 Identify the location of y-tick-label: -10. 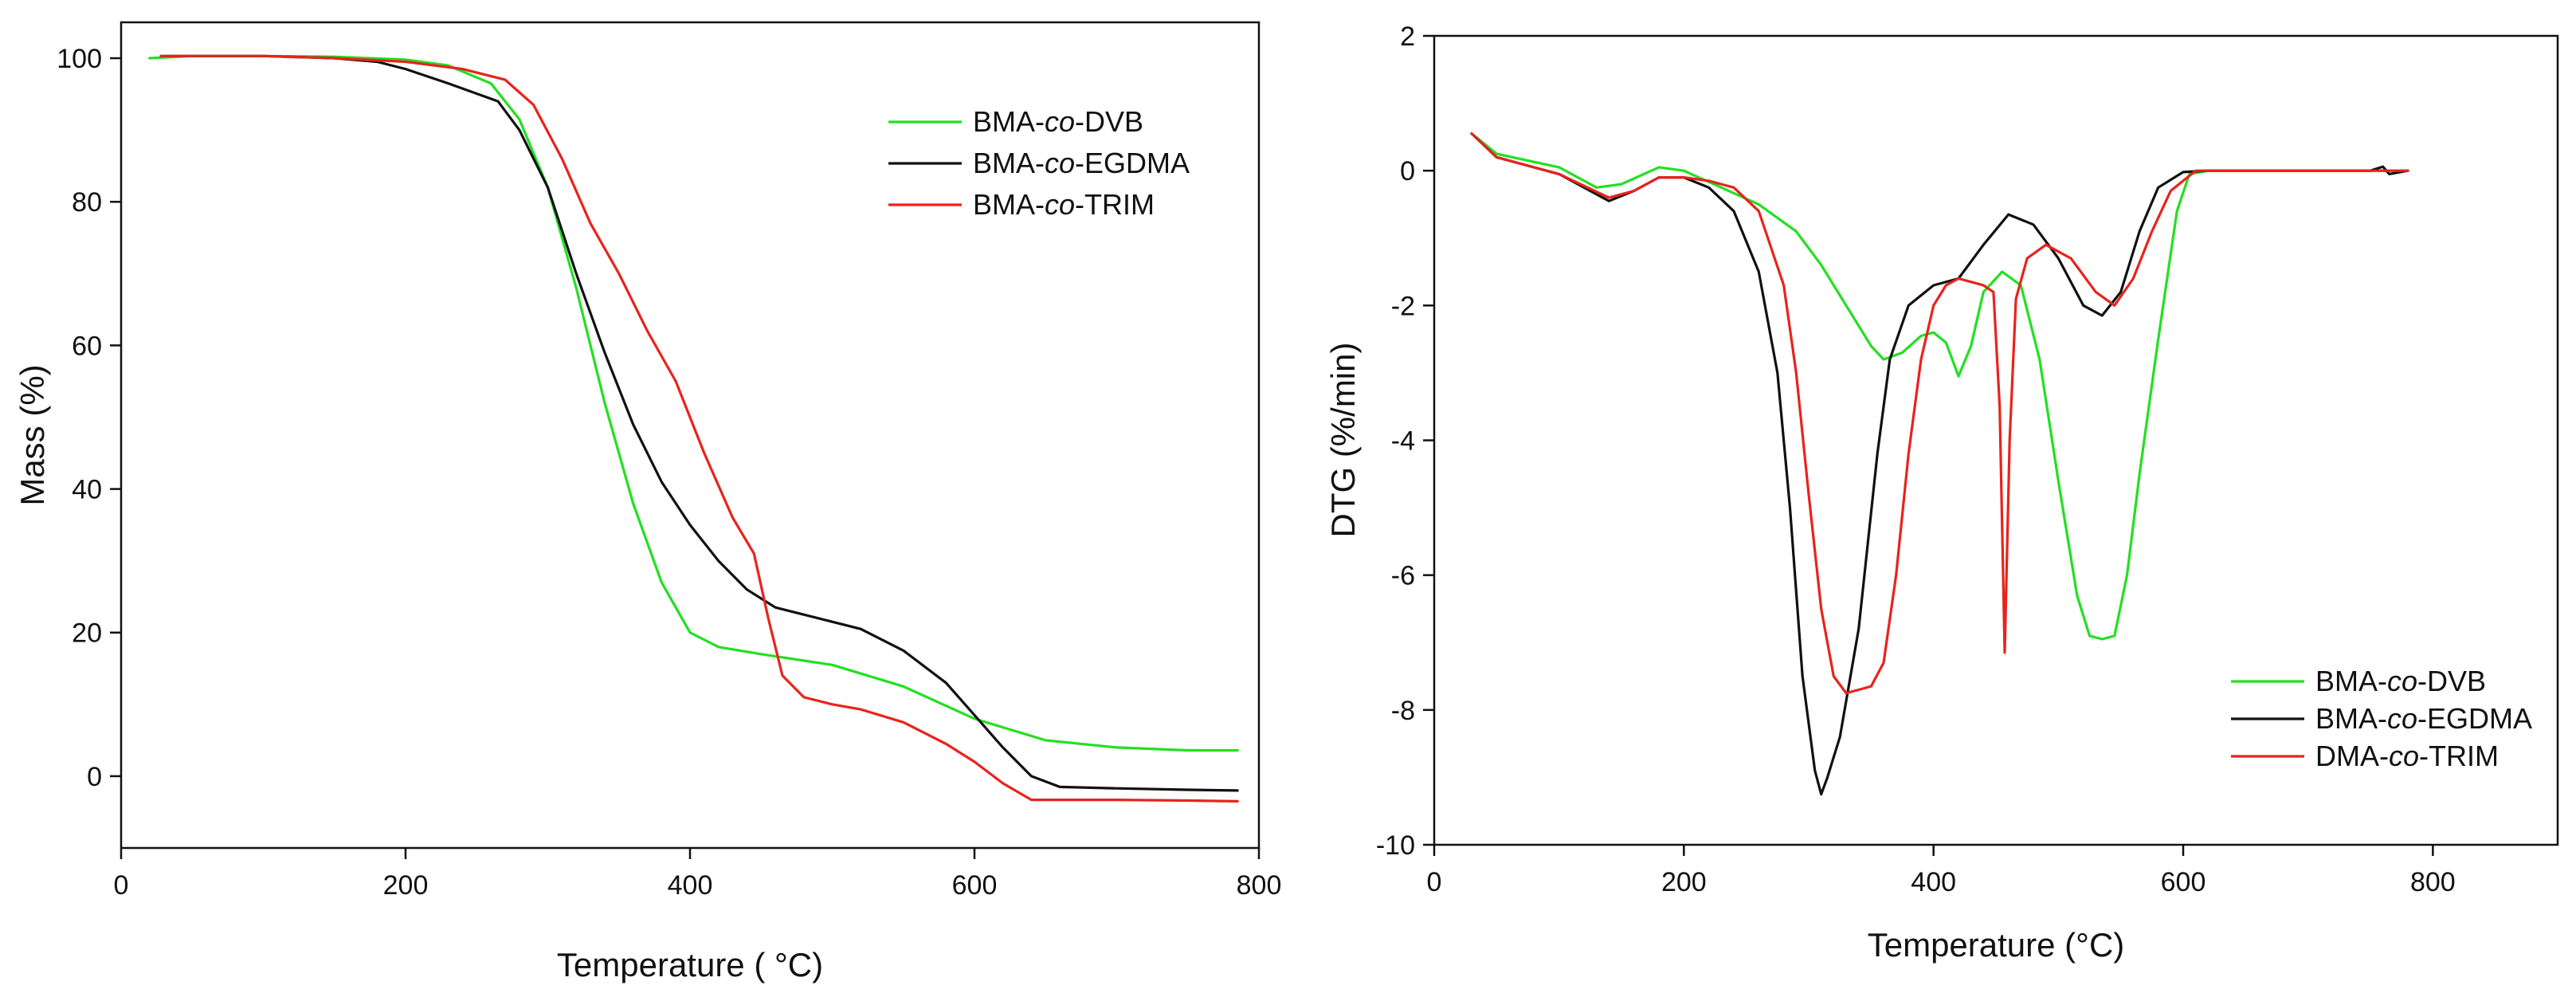
(1395, 846).